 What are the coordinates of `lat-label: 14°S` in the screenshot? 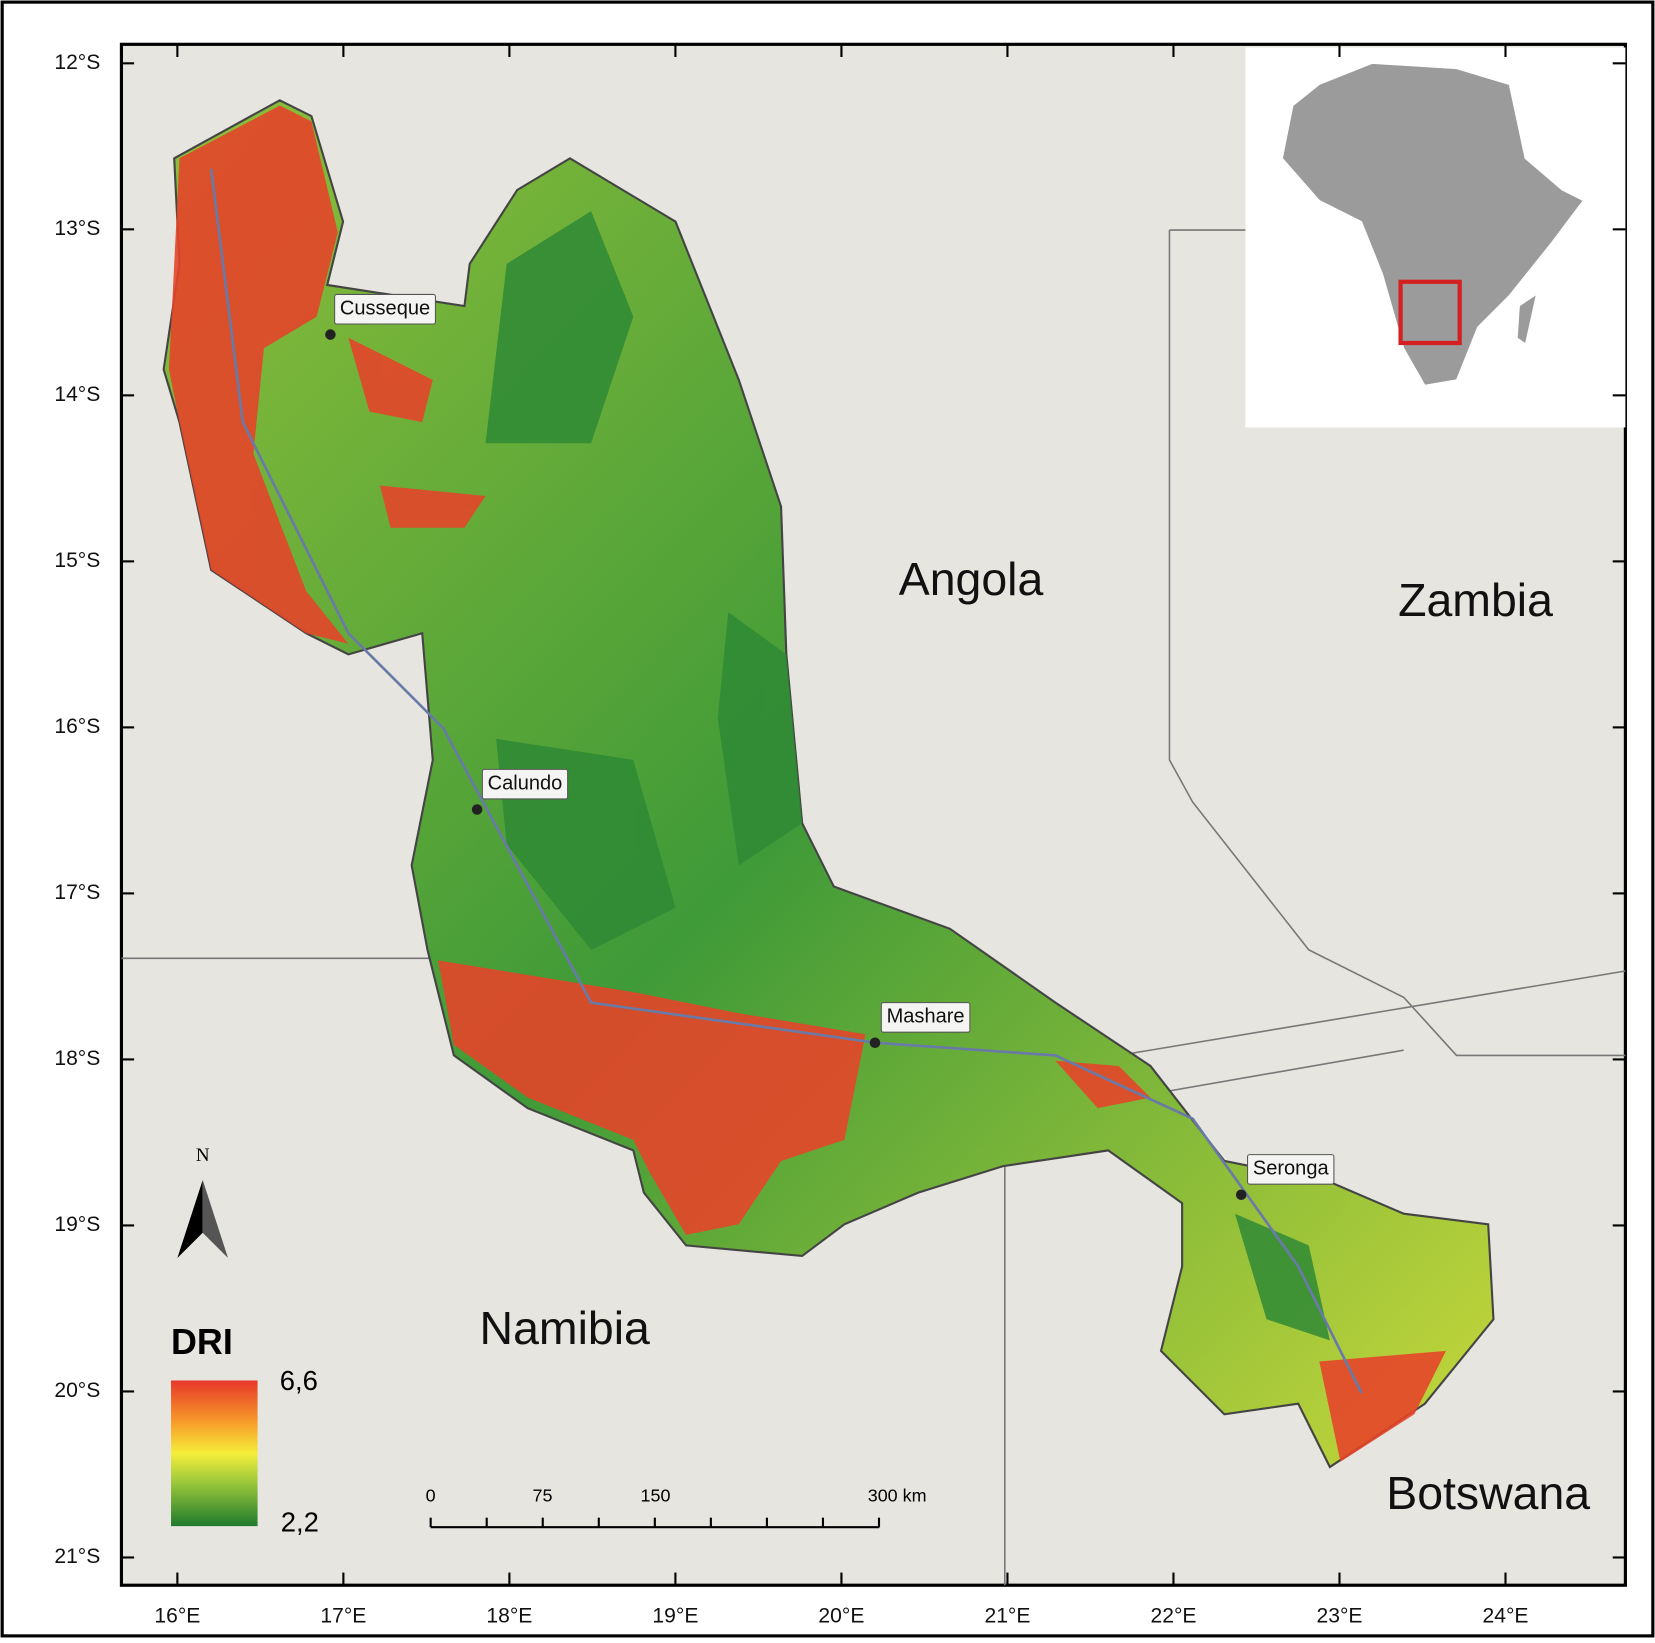 It's located at (77, 394).